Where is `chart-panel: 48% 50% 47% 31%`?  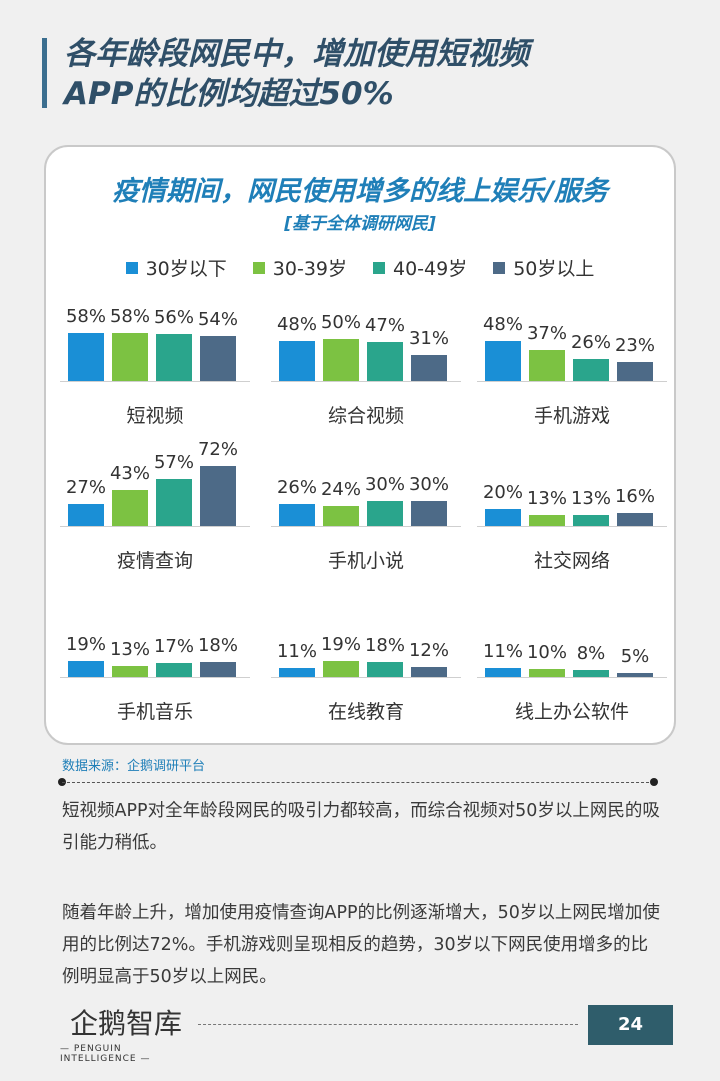
chart-panel: 48% 50% 47% 31% is located at coordinates (366, 317).